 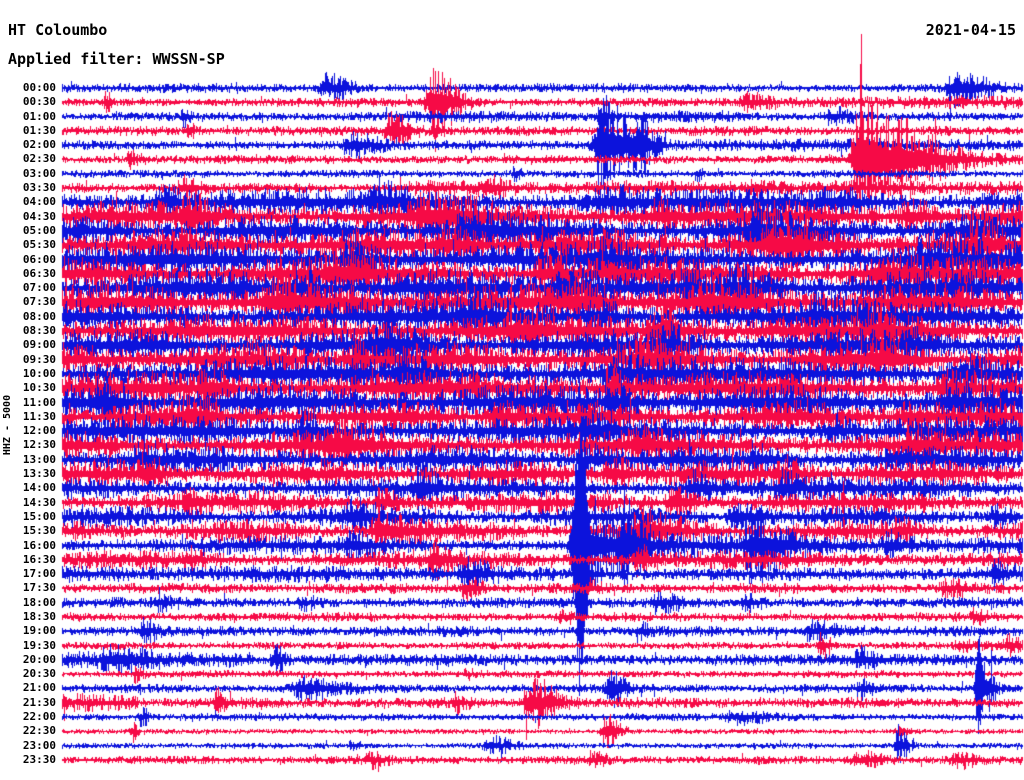 I want to click on trace-time-label: 10:00, so click(x=39, y=373).